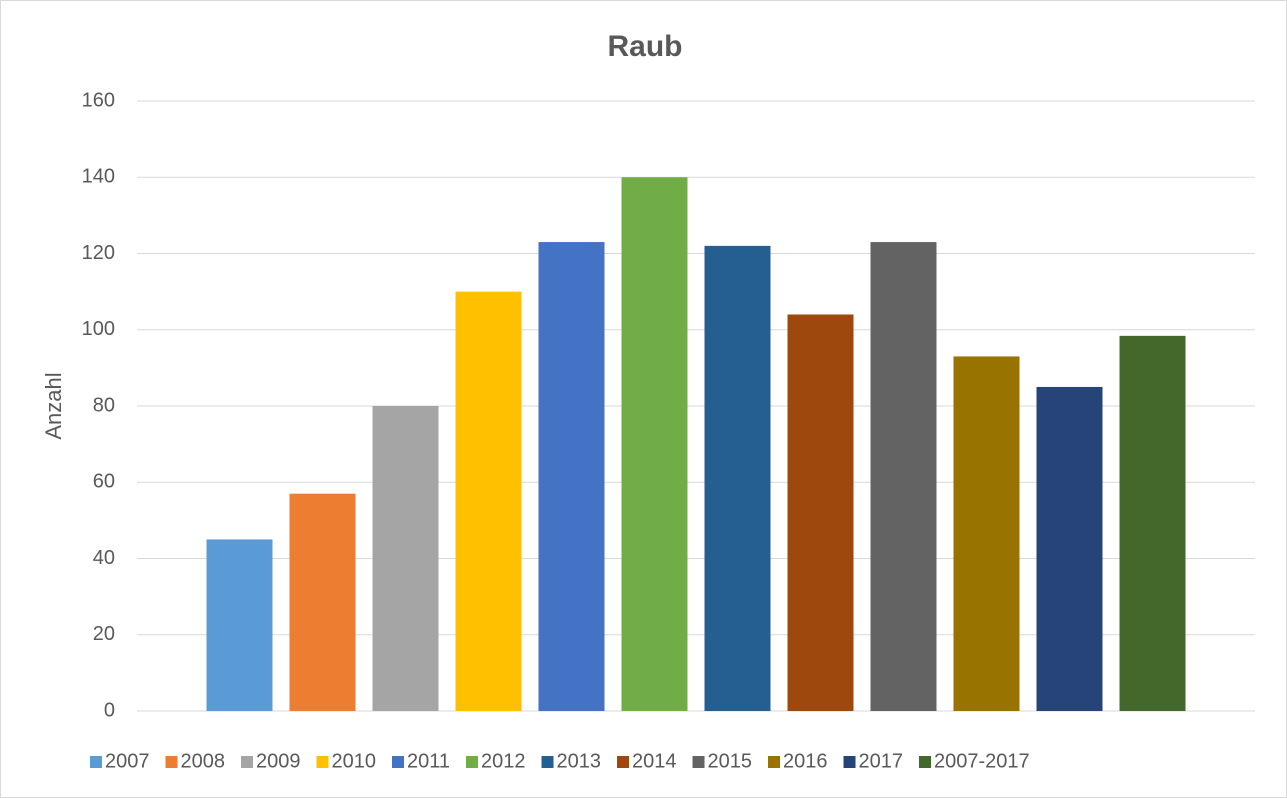 This screenshot has width=1287, height=798. What do you see at coordinates (98, 329) in the screenshot?
I see `y-tick-label: 100` at bounding box center [98, 329].